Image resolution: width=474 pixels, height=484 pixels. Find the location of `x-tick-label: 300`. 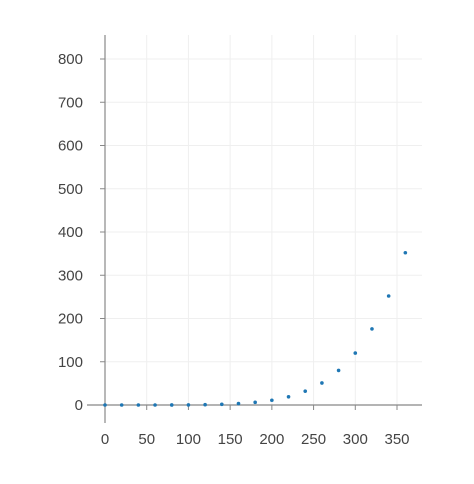

x-tick-label: 300 is located at coordinates (355, 439).